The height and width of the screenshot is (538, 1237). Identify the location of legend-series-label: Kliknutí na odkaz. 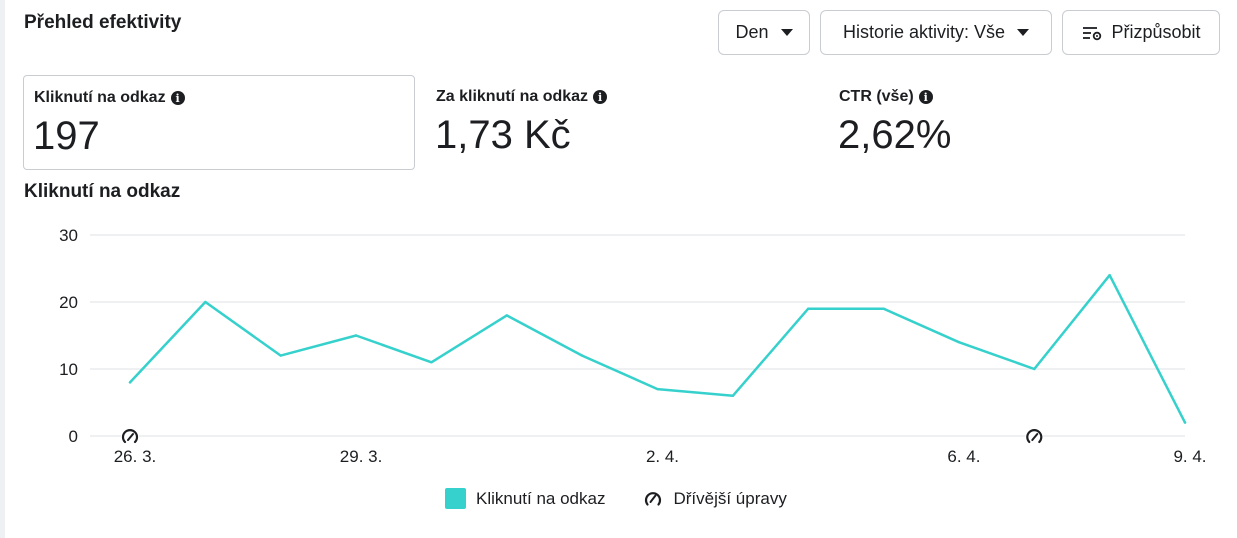
(541, 498).